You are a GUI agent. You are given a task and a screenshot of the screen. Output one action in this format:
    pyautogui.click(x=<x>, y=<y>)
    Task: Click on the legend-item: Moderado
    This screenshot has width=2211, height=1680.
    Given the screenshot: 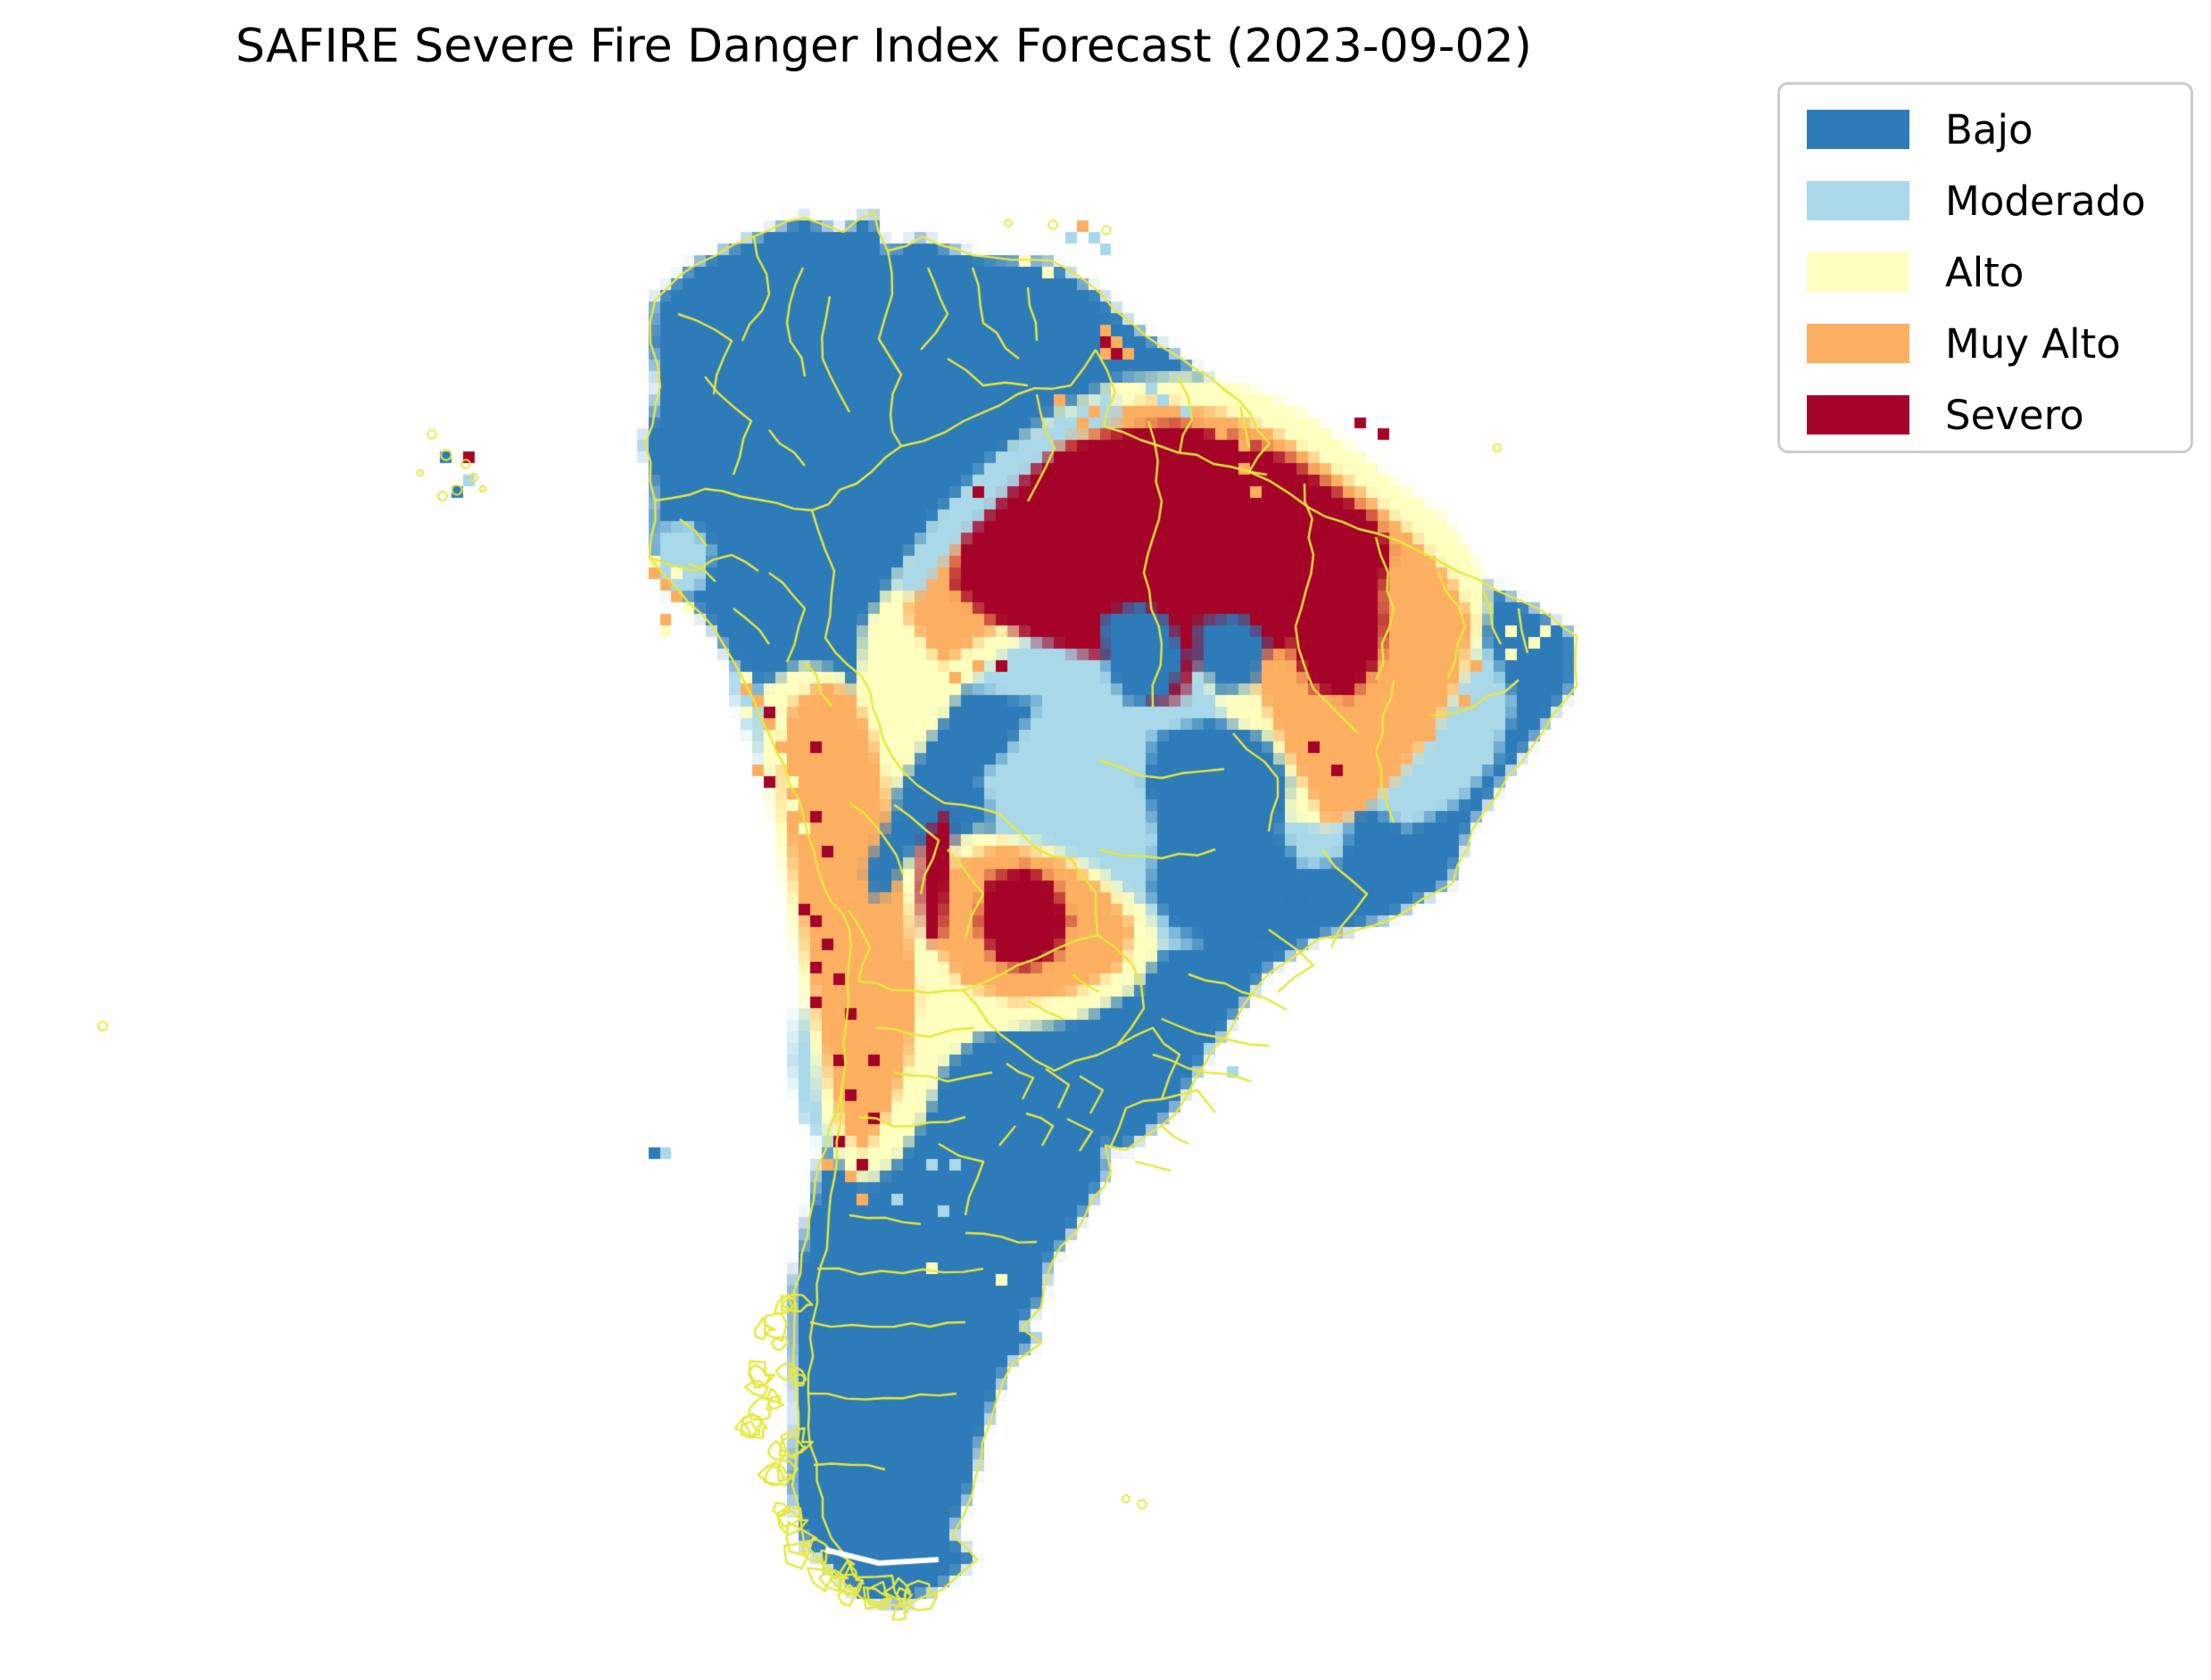 What is the action you would take?
    pyautogui.click(x=1998, y=200)
    